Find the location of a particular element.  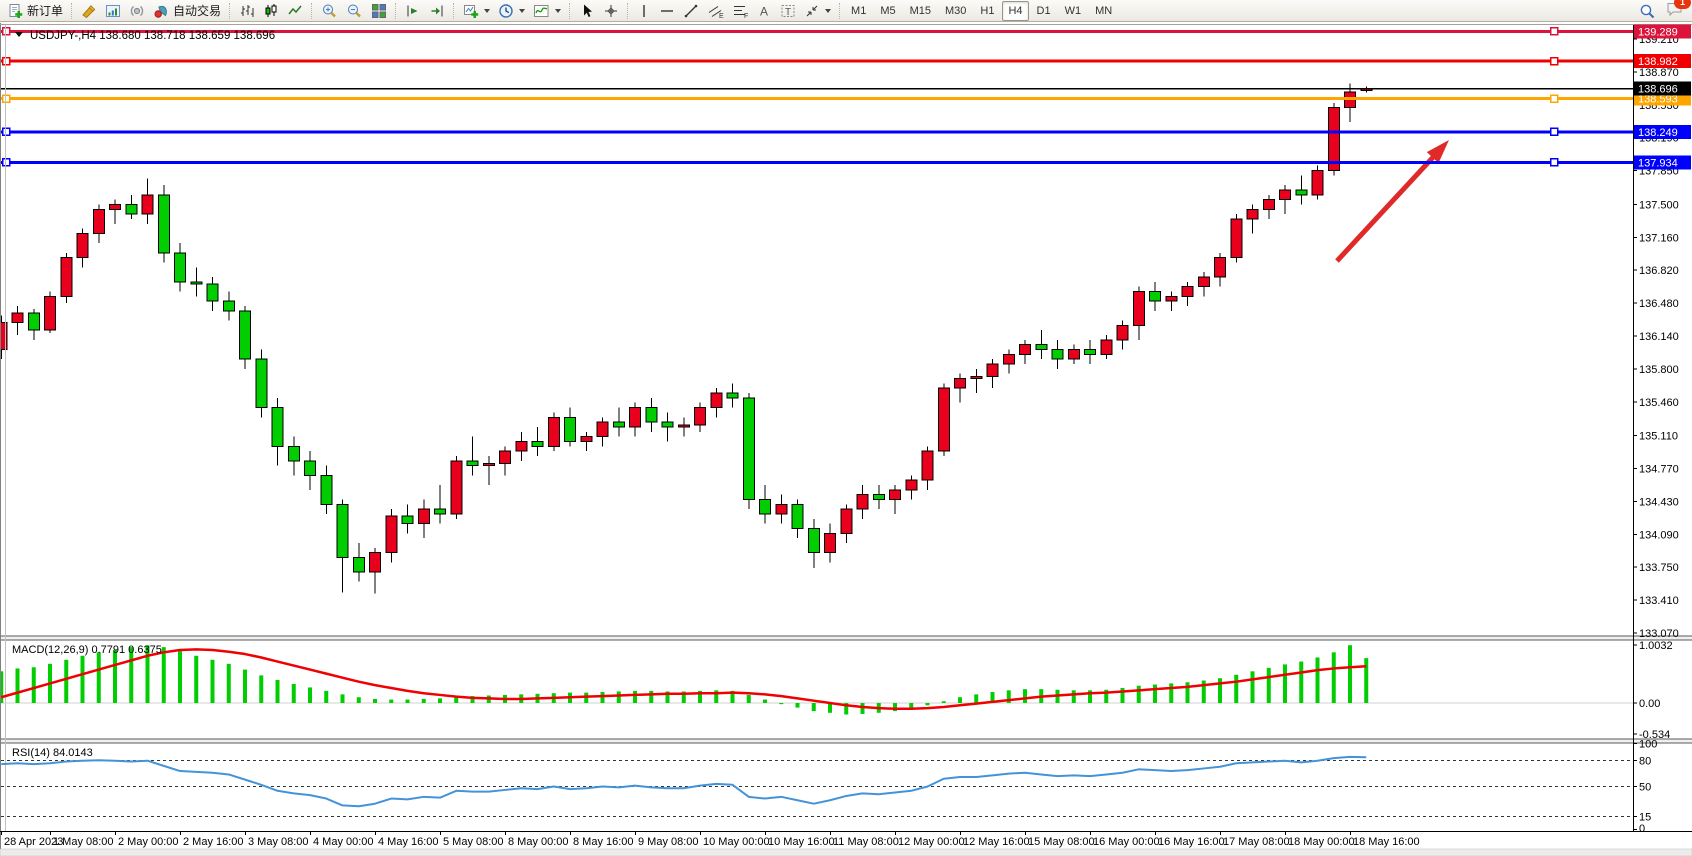

zoom-in-button is located at coordinates (329, 11).